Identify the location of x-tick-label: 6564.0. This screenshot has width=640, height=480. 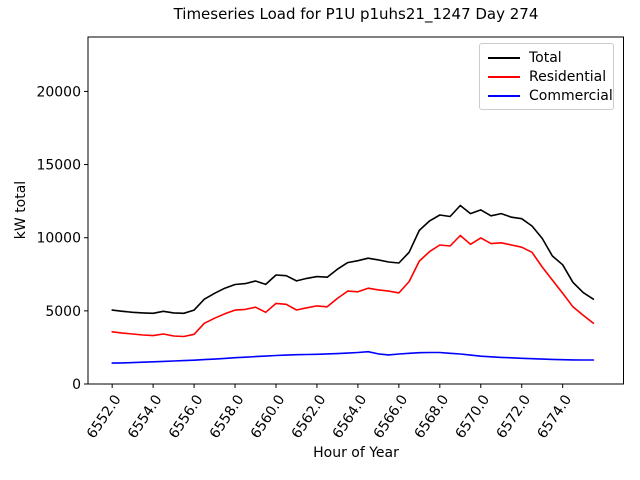
(350, 417).